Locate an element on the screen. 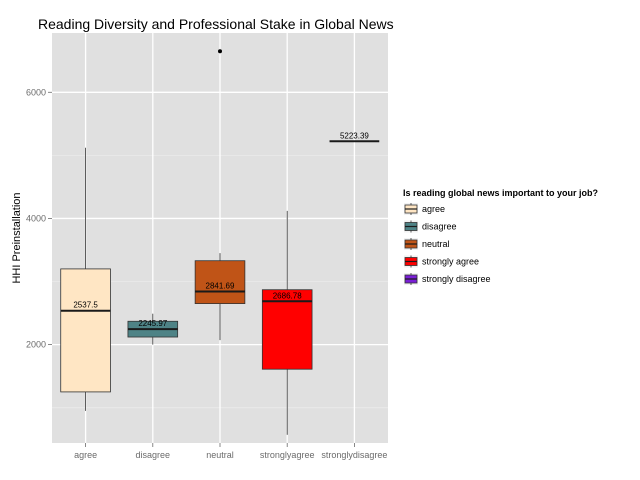  x-tick-label: stronglydisagree is located at coordinates (354, 455).